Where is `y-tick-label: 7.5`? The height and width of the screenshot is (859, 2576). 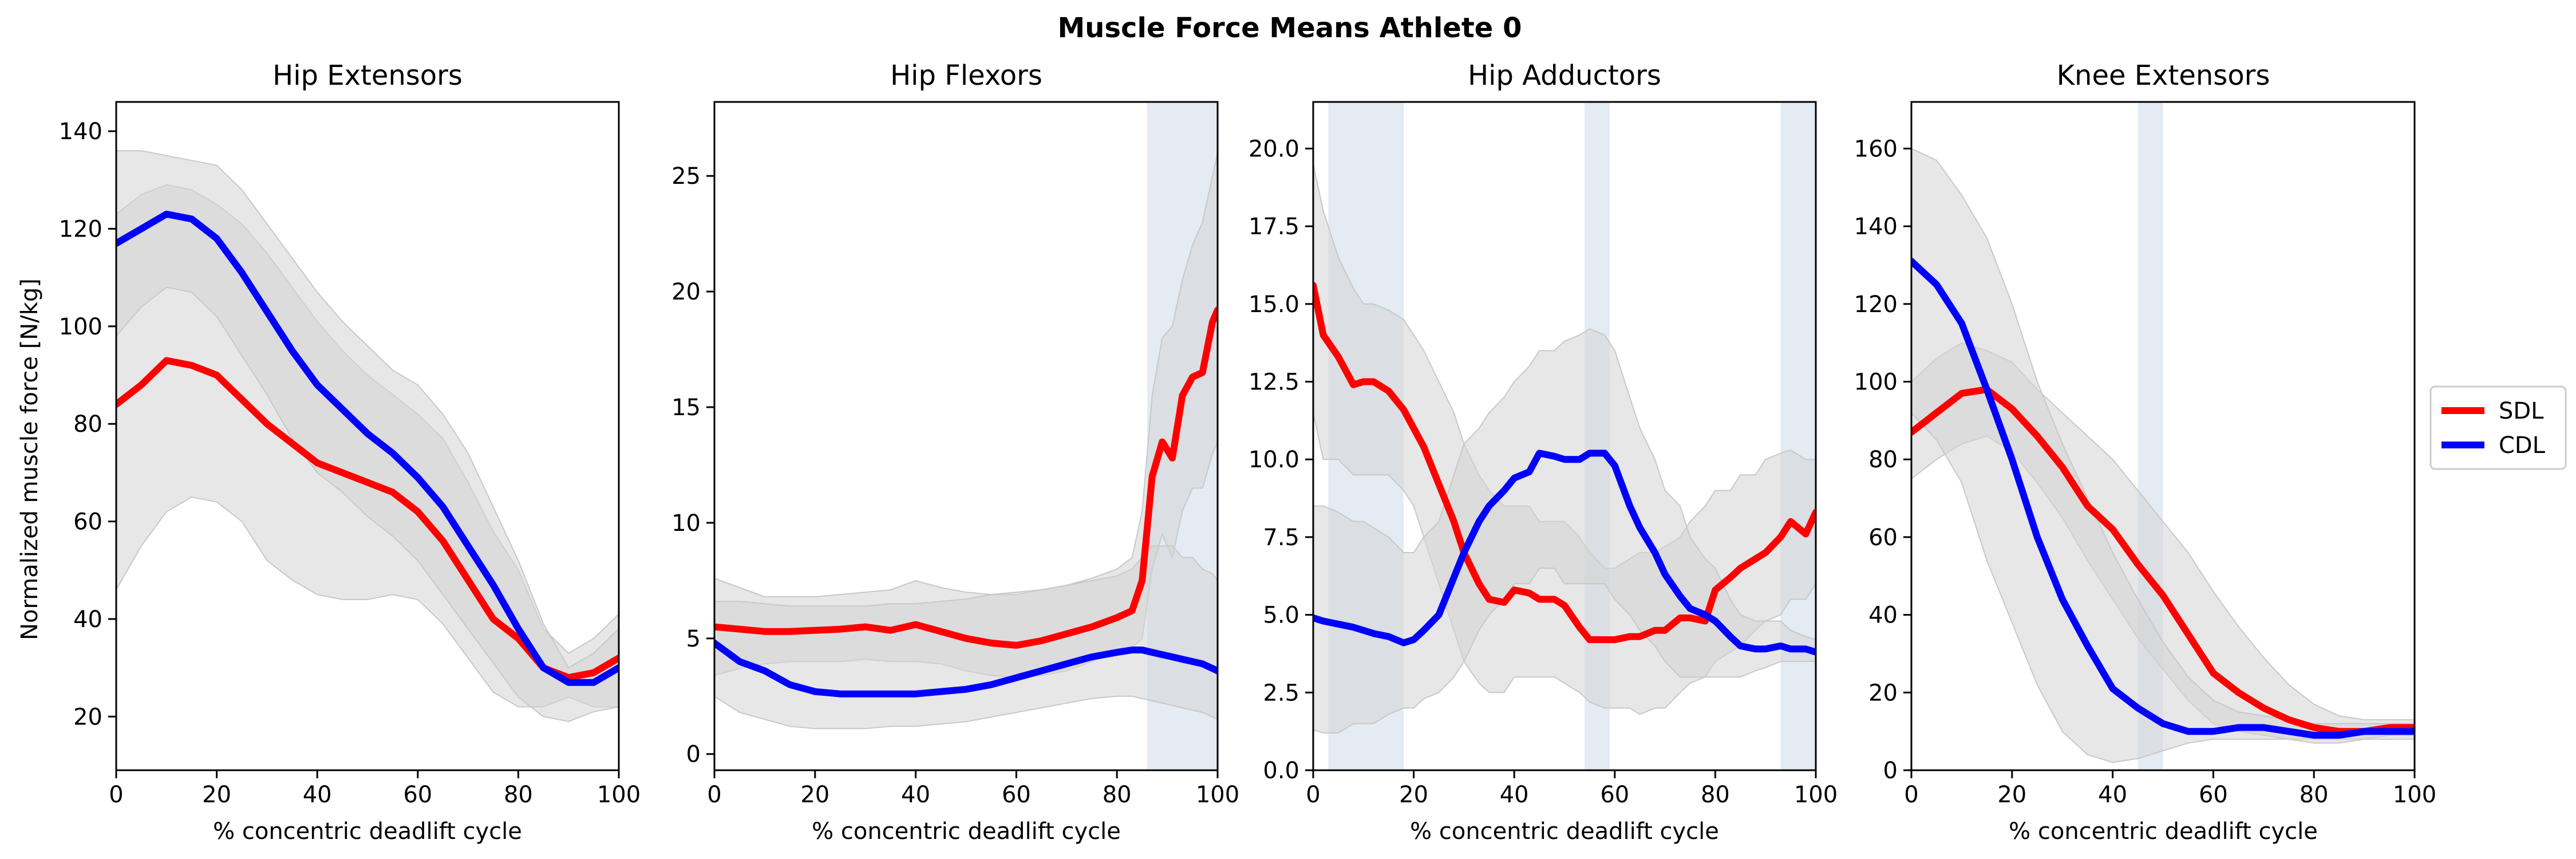 y-tick-label: 7.5 is located at coordinates (1281, 538).